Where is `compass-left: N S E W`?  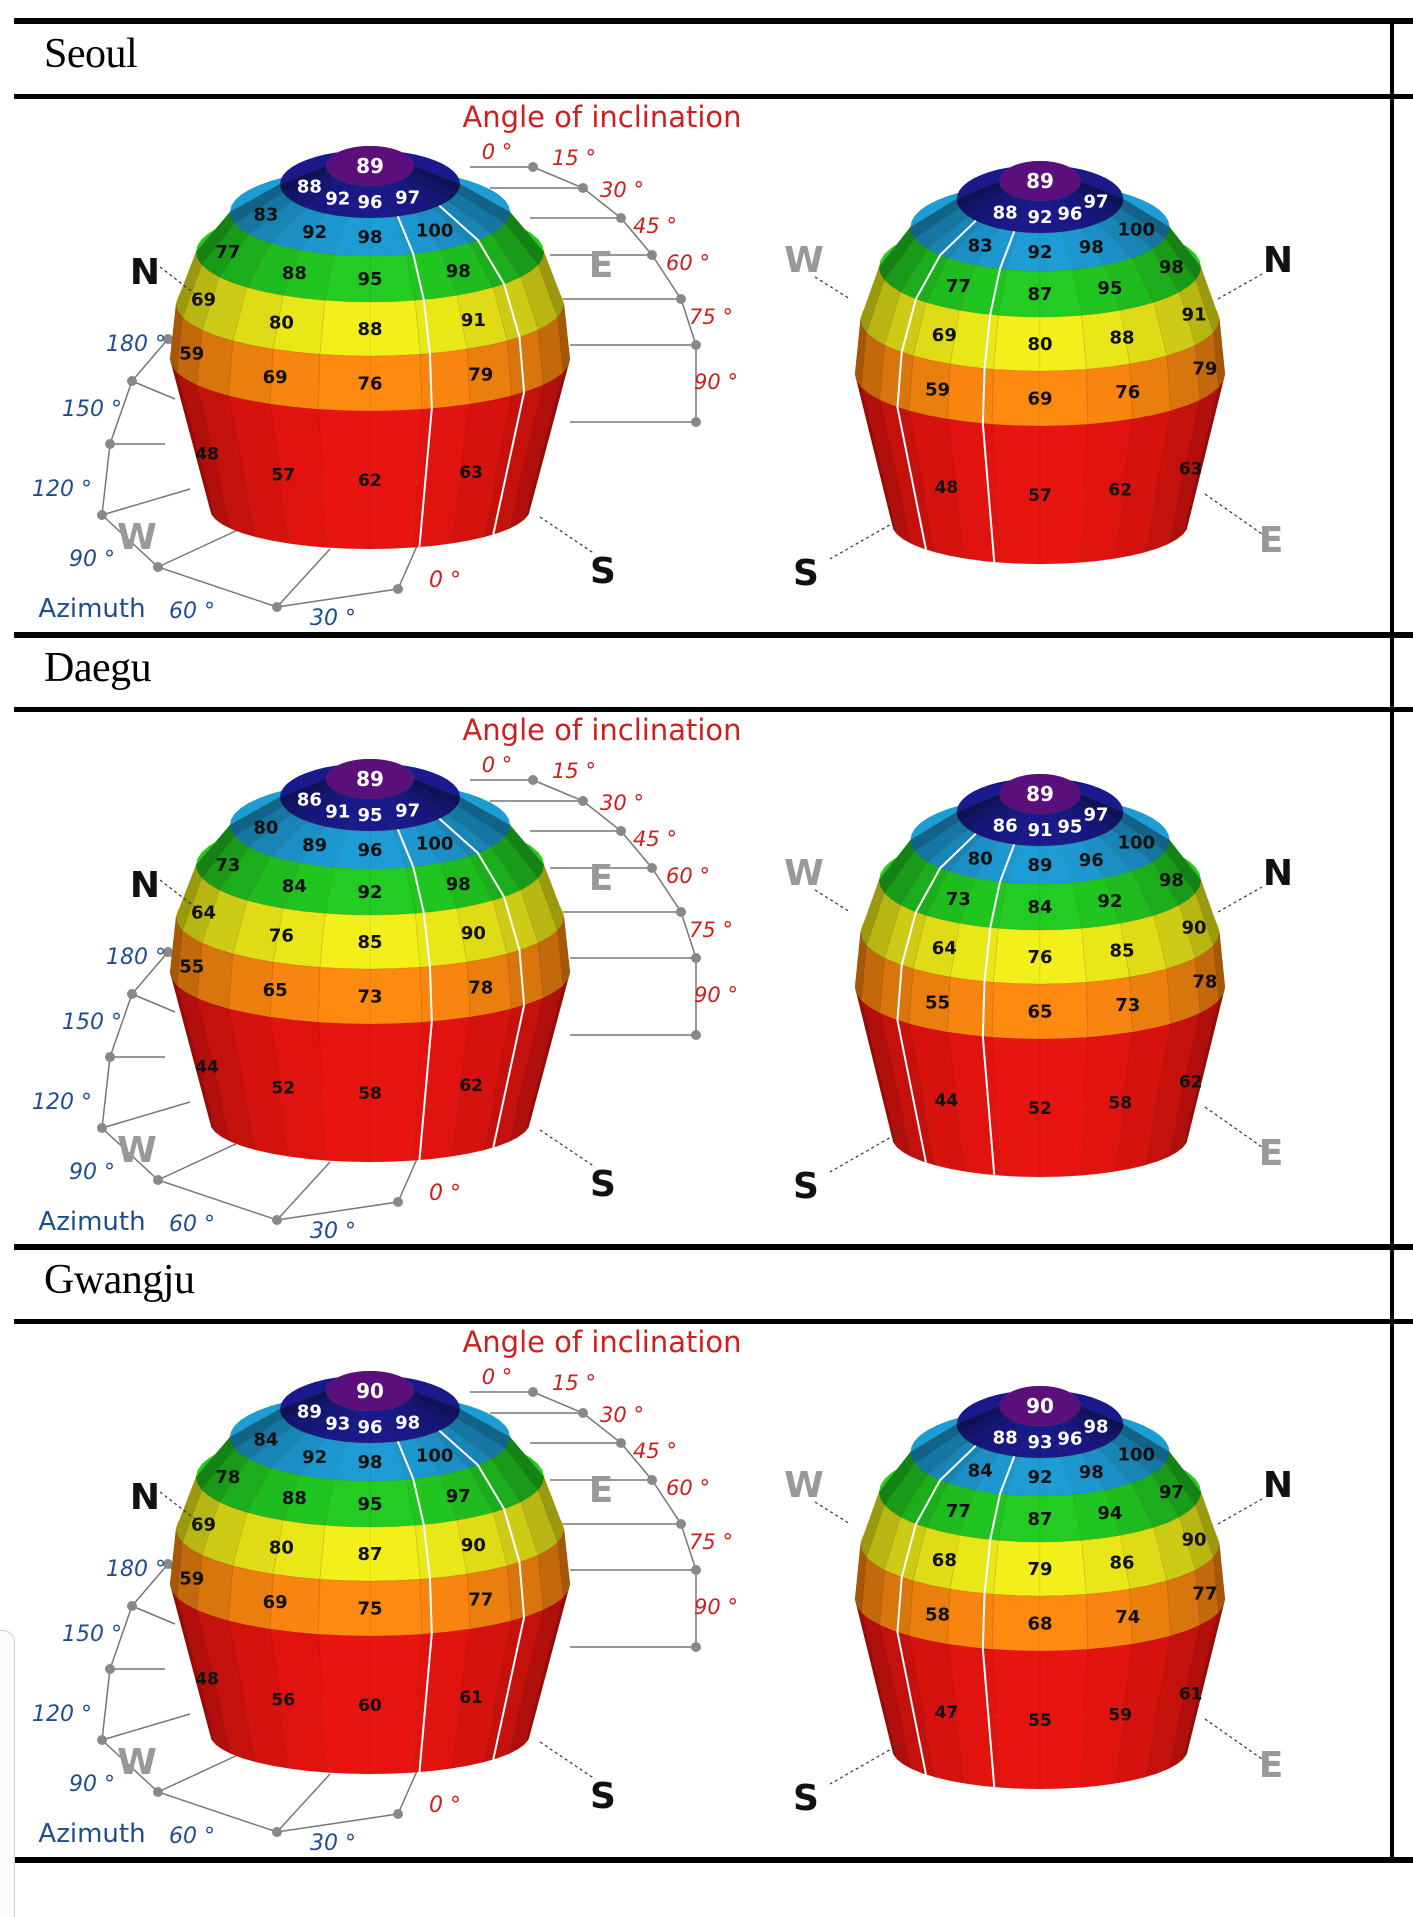 compass-left: N S E W is located at coordinates (366, 1643).